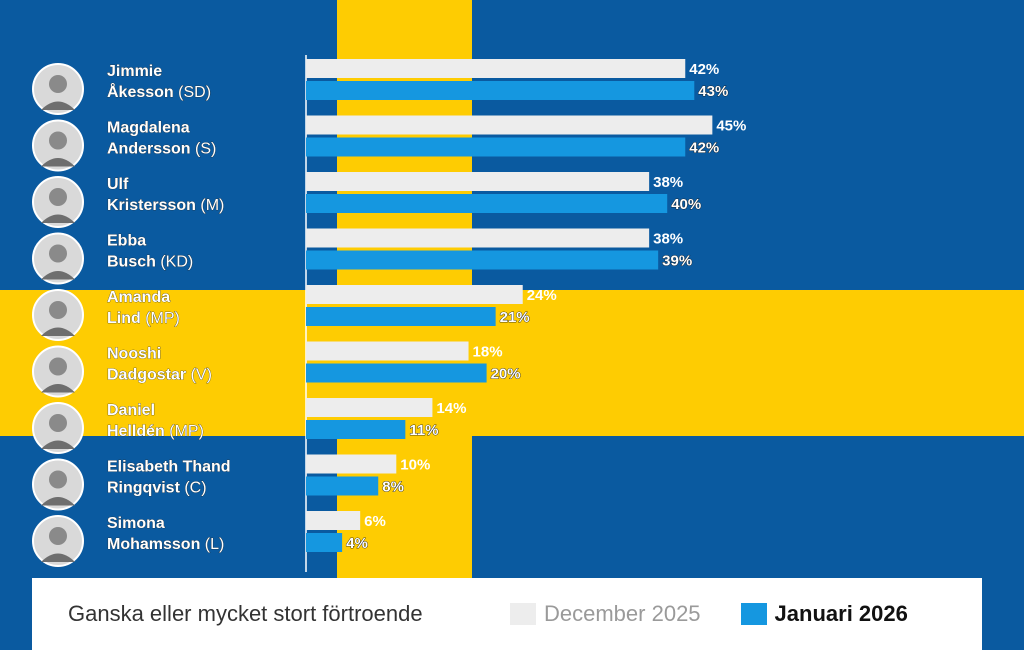 The height and width of the screenshot is (650, 1024). I want to click on person-name-line1: Jimmie, so click(134, 71).